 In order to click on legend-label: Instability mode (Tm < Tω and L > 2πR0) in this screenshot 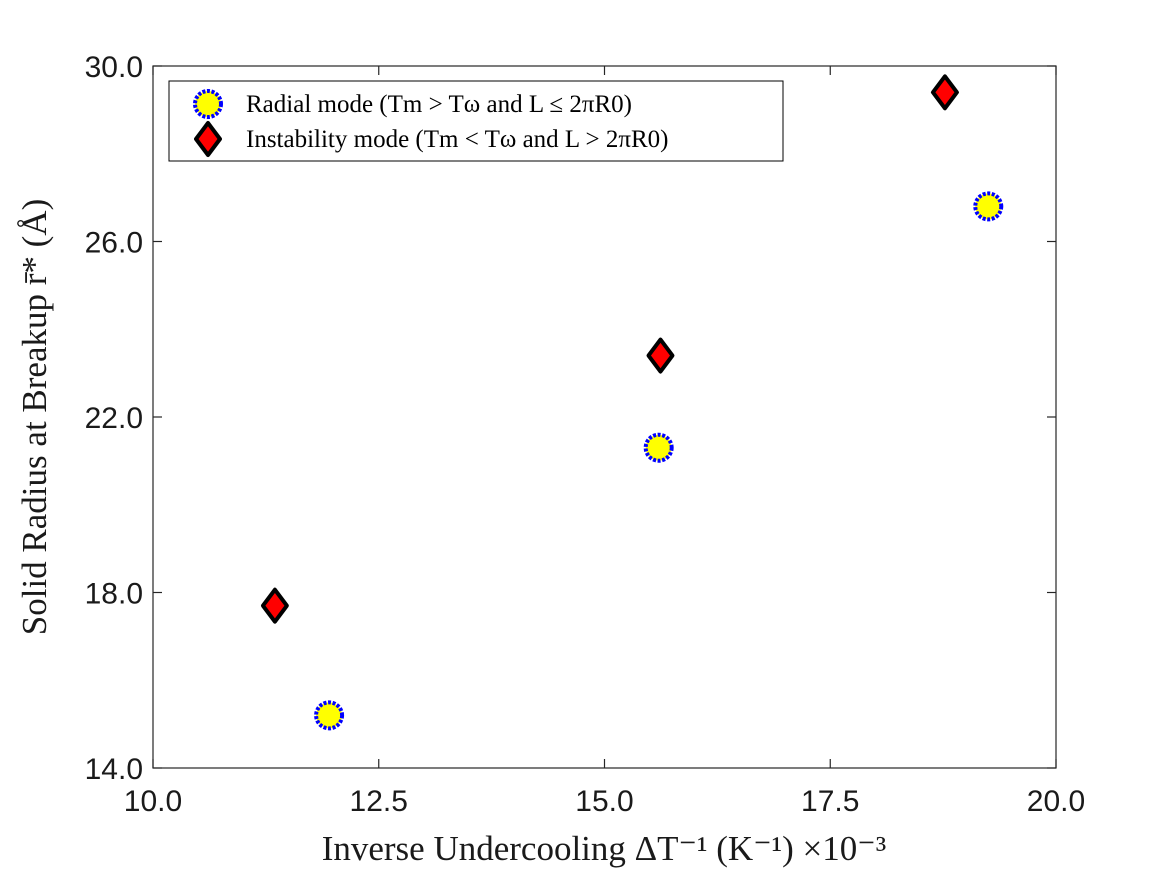, I will do `click(457, 139)`.